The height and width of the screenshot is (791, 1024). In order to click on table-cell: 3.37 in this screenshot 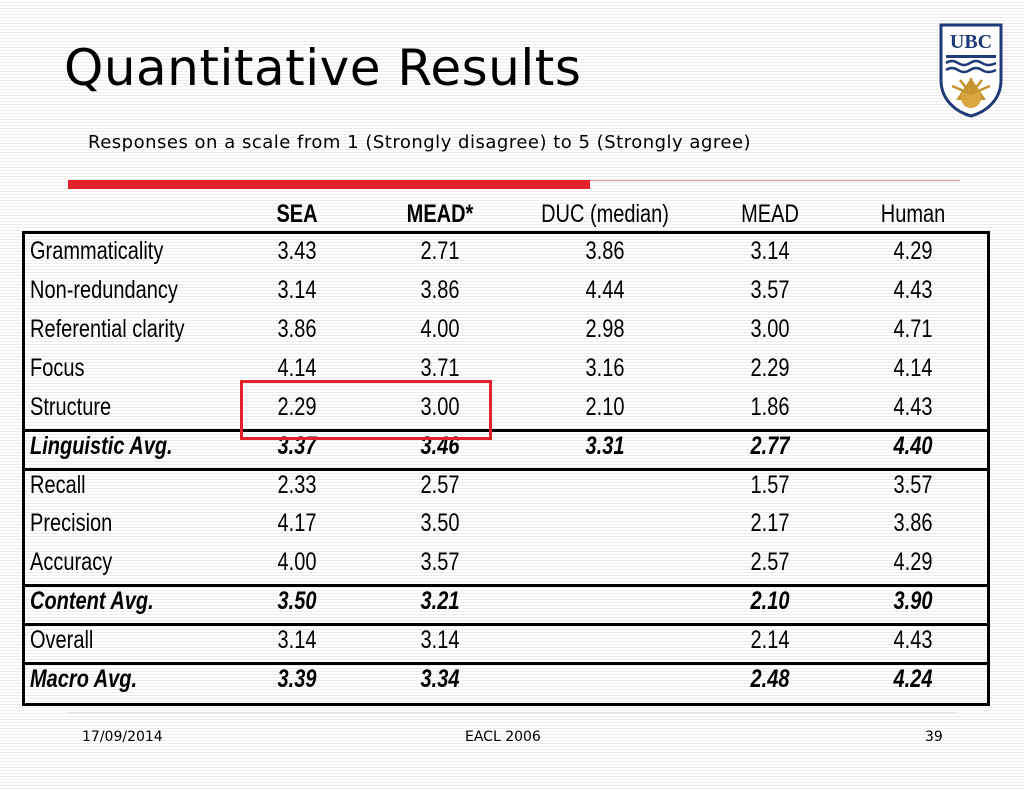, I will do `click(297, 446)`.